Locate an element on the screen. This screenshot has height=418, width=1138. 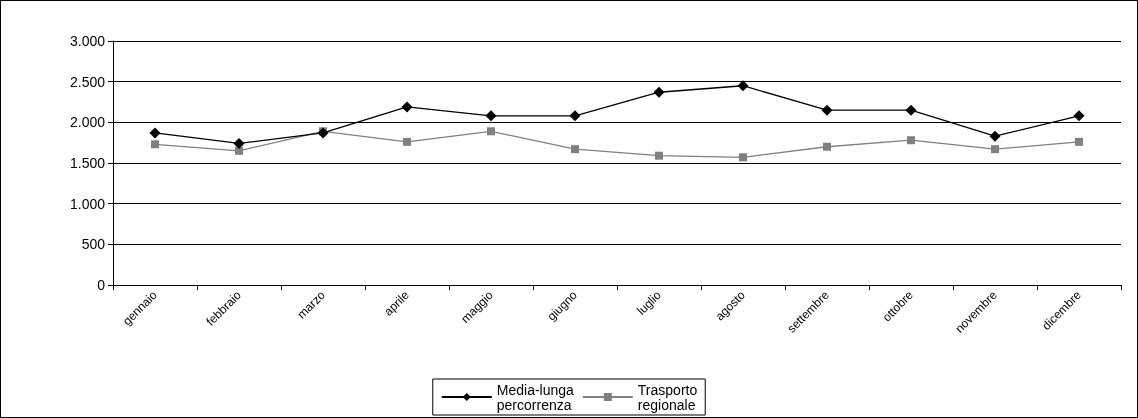
y-tick-label: 1.500 is located at coordinates (87, 163).